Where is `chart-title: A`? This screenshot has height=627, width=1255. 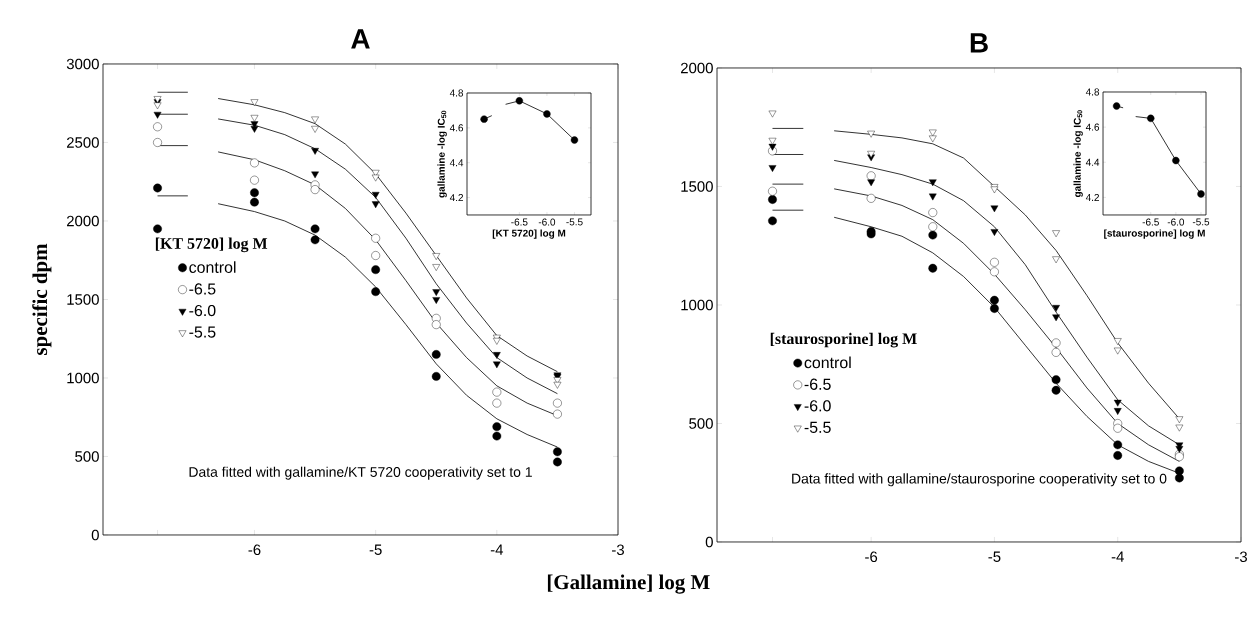 chart-title: A is located at coordinates (360, 39).